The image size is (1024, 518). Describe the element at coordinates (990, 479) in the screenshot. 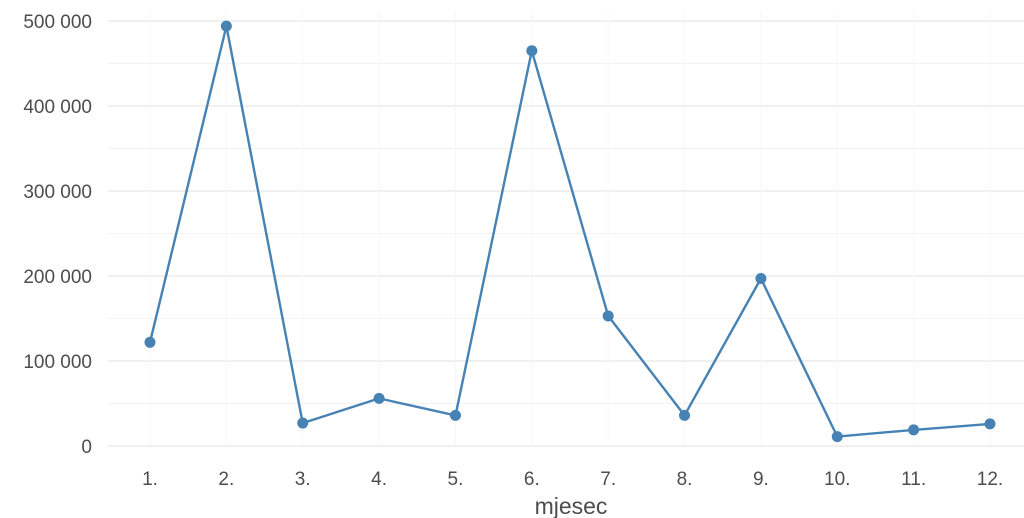

I see `x-tick-label: 12.` at that location.